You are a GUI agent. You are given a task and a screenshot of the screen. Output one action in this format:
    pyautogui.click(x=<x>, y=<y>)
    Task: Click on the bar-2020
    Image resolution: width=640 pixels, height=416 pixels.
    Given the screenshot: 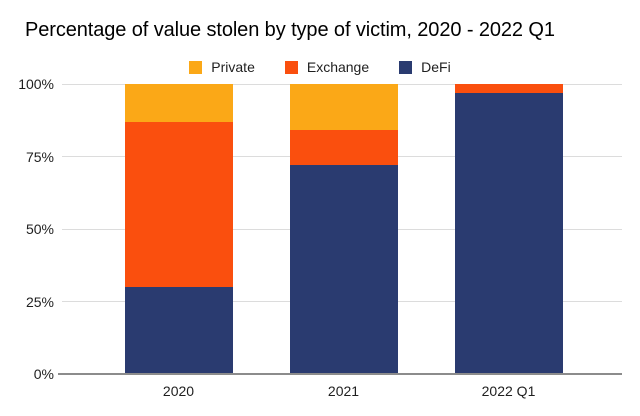 What is the action you would take?
    pyautogui.click(x=178, y=229)
    